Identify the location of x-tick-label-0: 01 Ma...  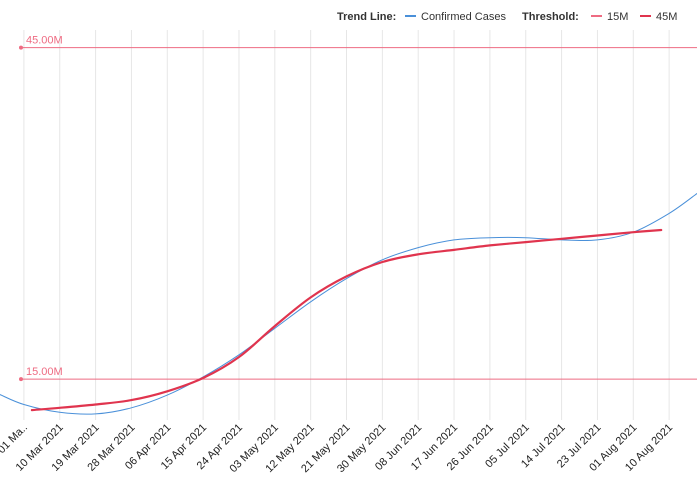
(15, 439).